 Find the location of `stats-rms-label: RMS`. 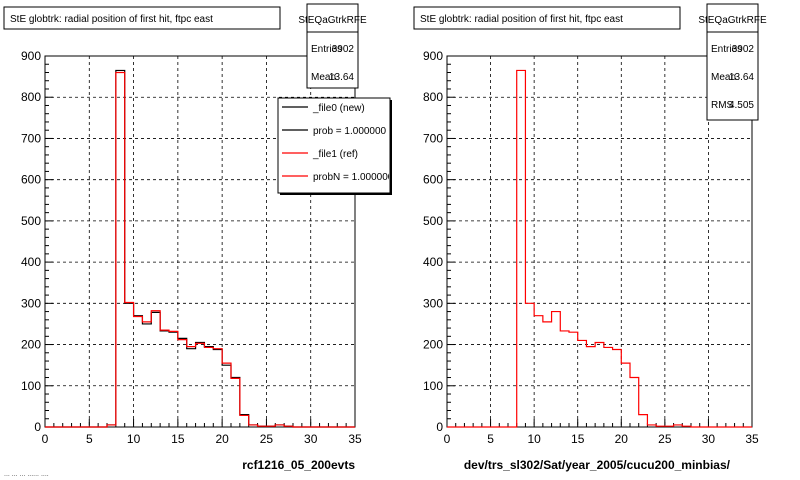

stats-rms-label: RMS is located at coordinates (722, 105).